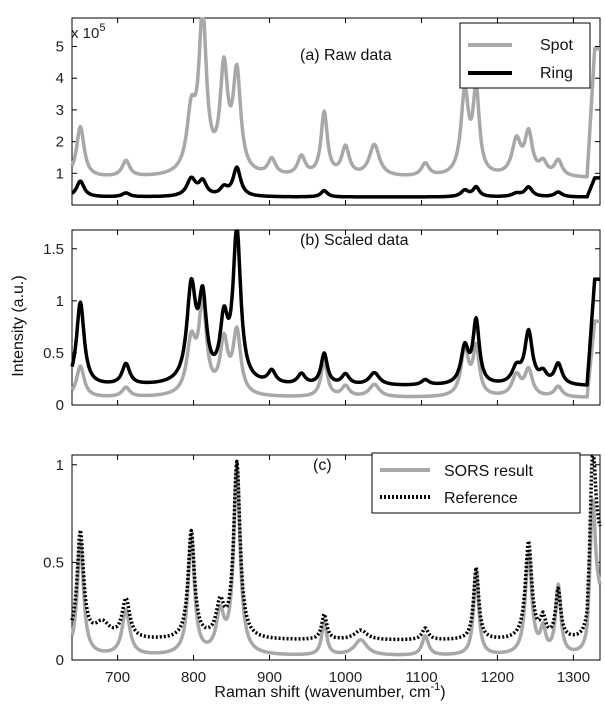  I want to click on panel-a-title: (a) Raw data, so click(346, 55).